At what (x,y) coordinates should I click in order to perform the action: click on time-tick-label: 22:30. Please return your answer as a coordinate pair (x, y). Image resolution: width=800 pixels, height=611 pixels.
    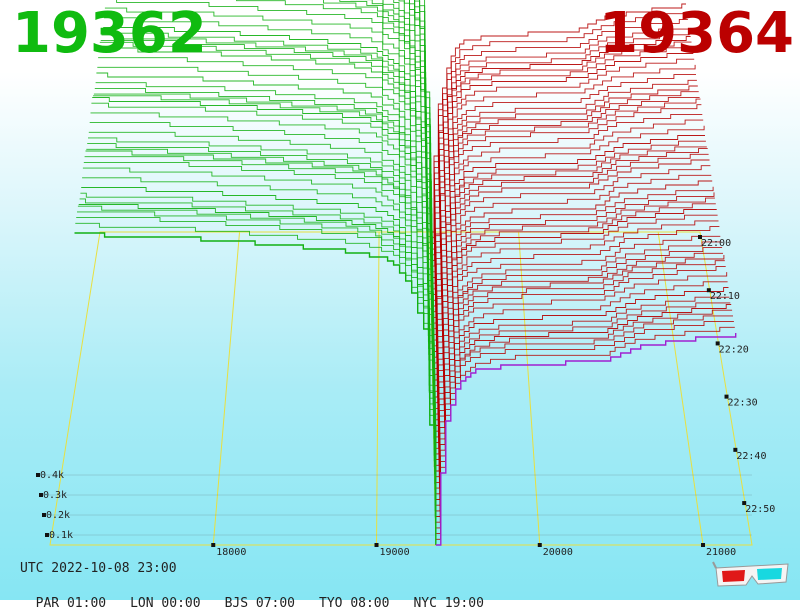
    Looking at the image, I should click on (743, 403).